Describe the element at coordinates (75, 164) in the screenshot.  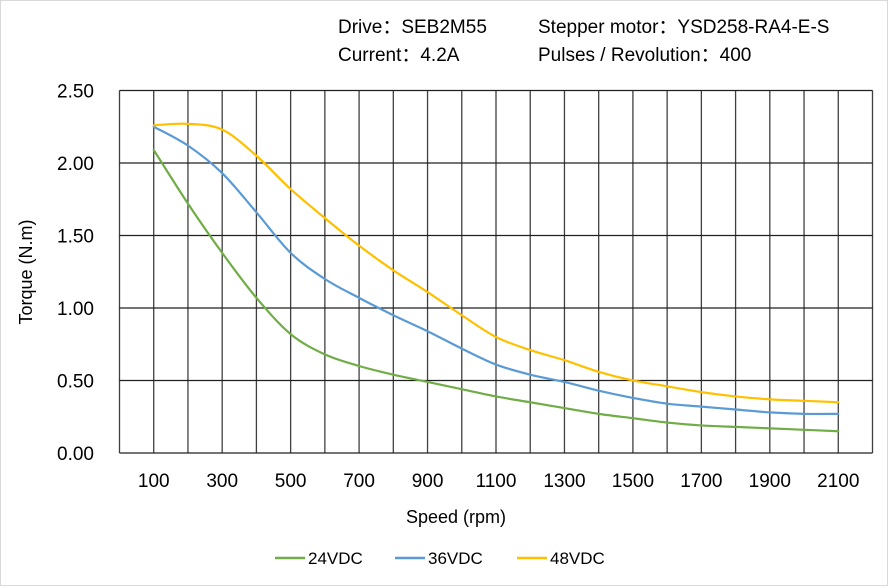
I see `y-tick-label: 2.00` at that location.